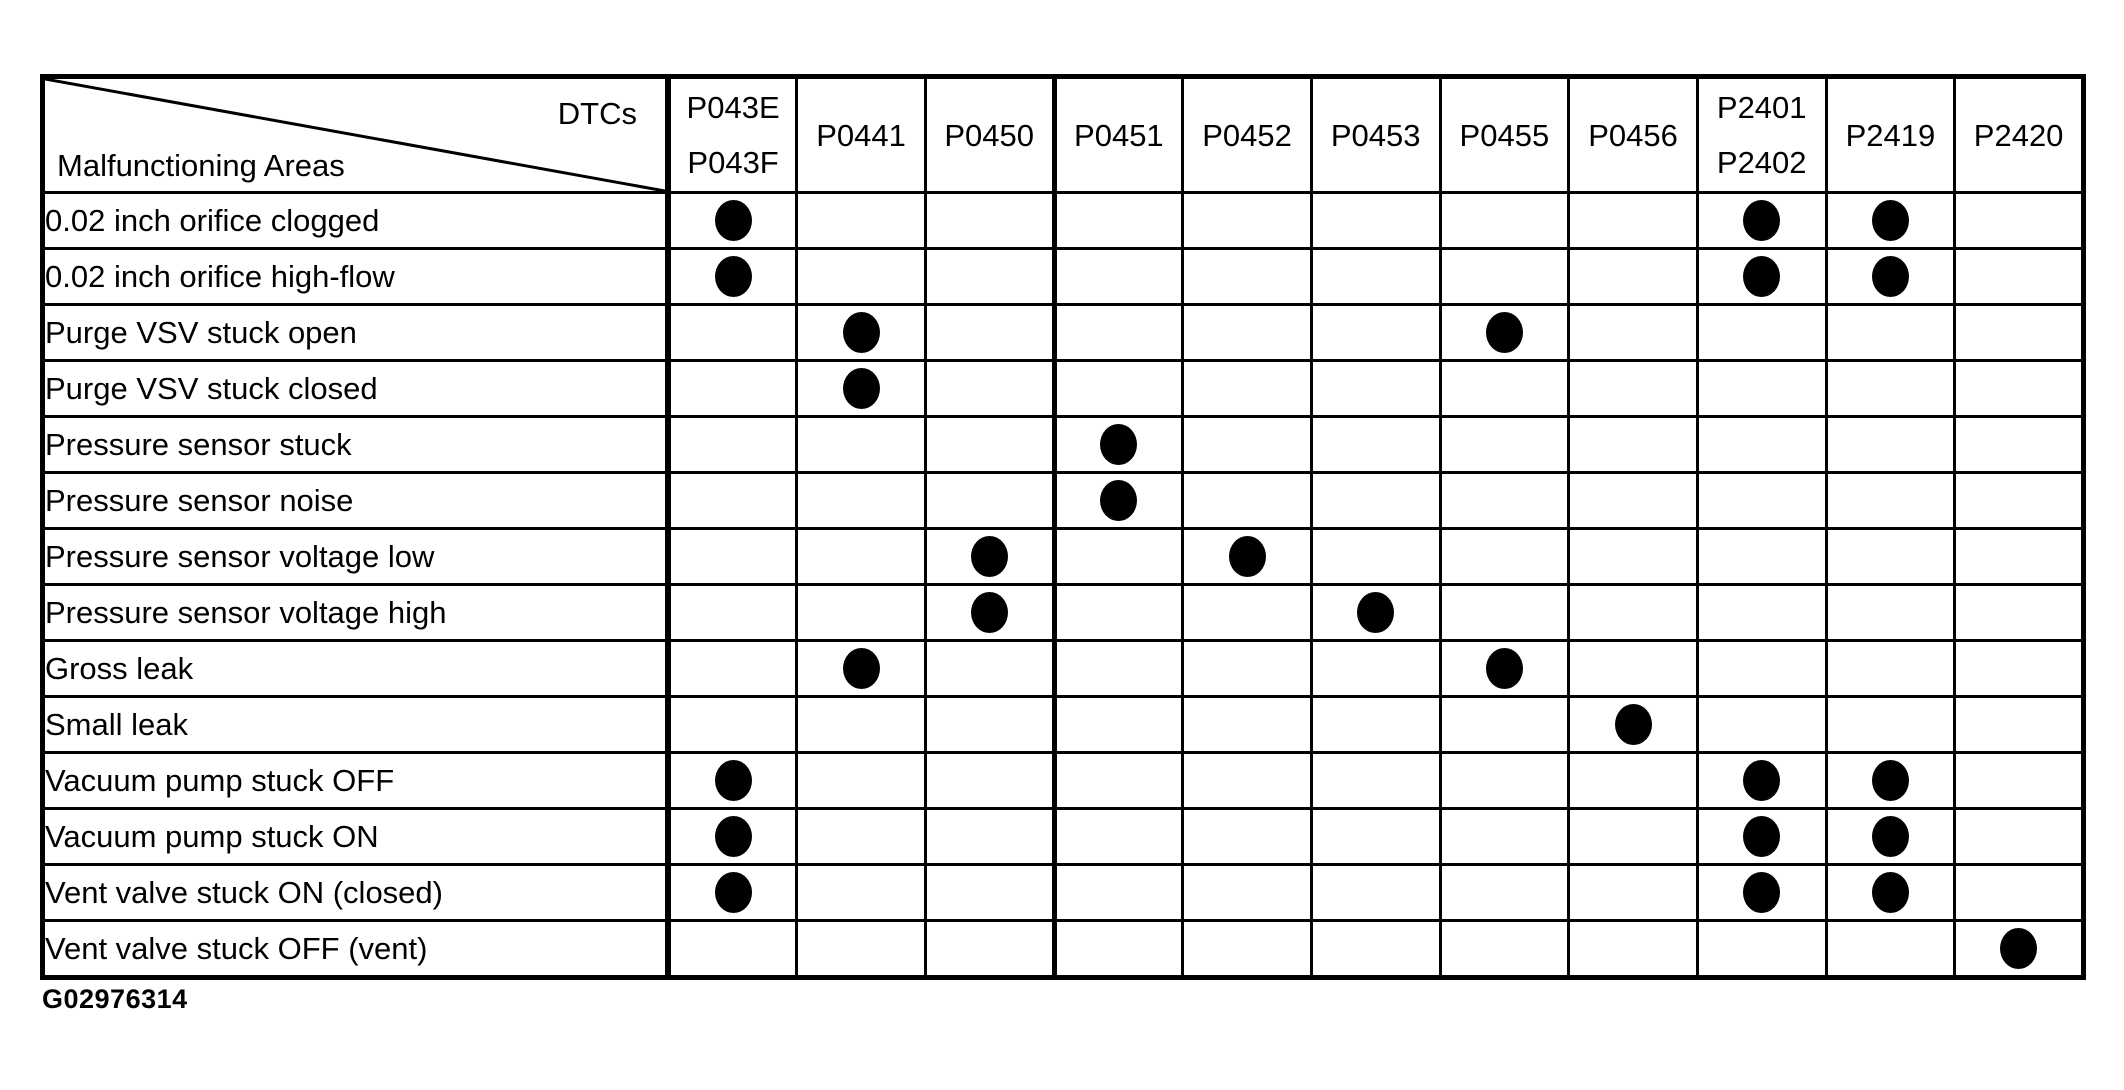 The width and height of the screenshot is (2124, 1090). What do you see at coordinates (1761, 107) in the screenshot?
I see `dtc-code-label: P2401` at bounding box center [1761, 107].